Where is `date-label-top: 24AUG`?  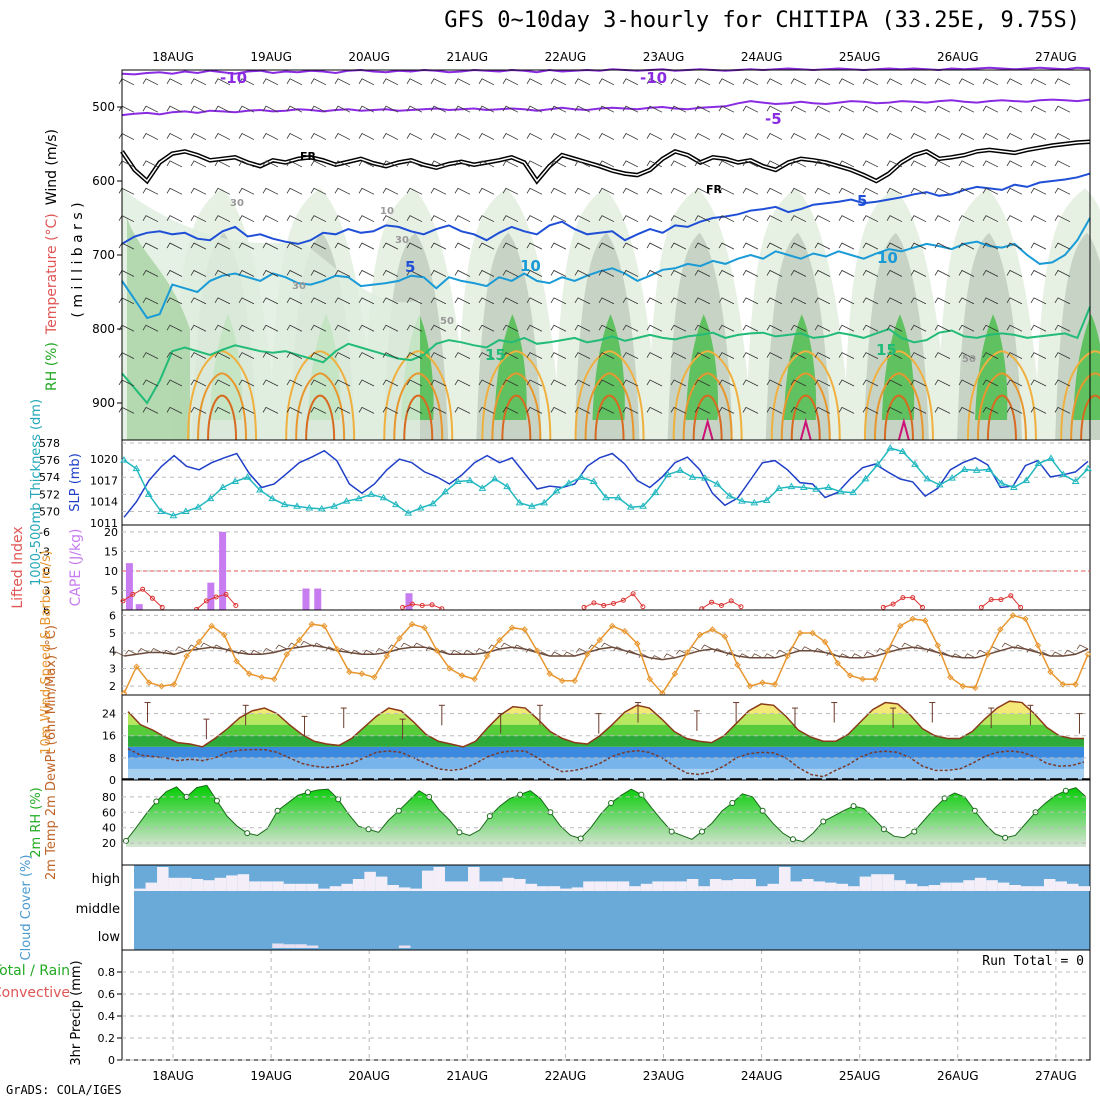
date-label-top: 24AUG is located at coordinates (762, 57).